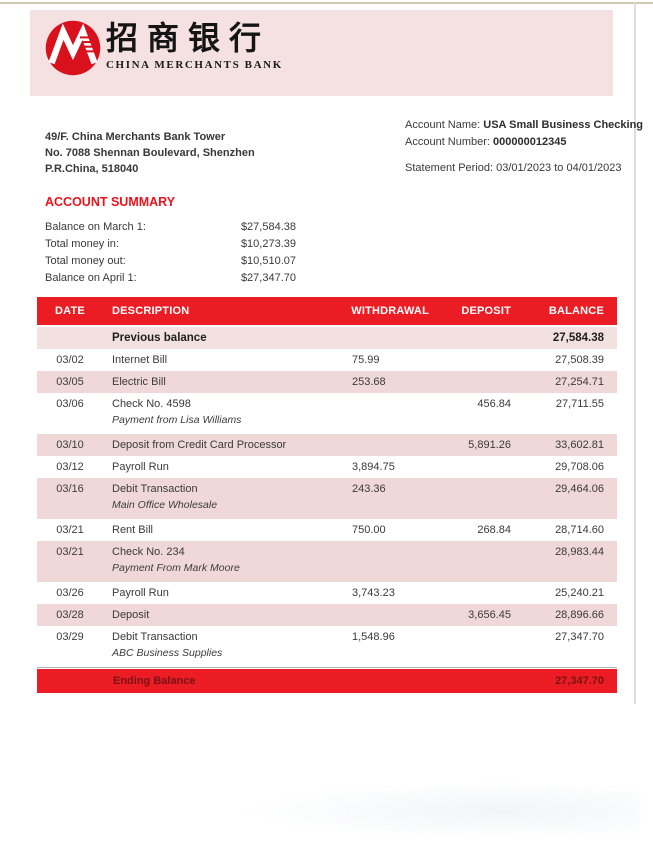  What do you see at coordinates (176, 568) in the screenshot?
I see `cell-description-note: Payment From Mark Moore` at bounding box center [176, 568].